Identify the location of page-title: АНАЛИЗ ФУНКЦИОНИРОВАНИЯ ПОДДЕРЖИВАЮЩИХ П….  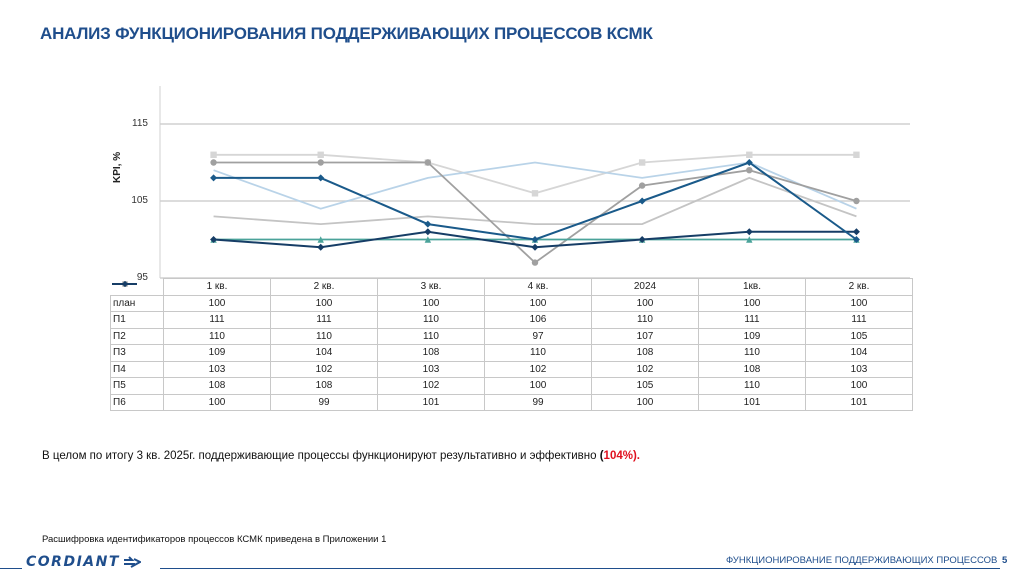
(346, 33).